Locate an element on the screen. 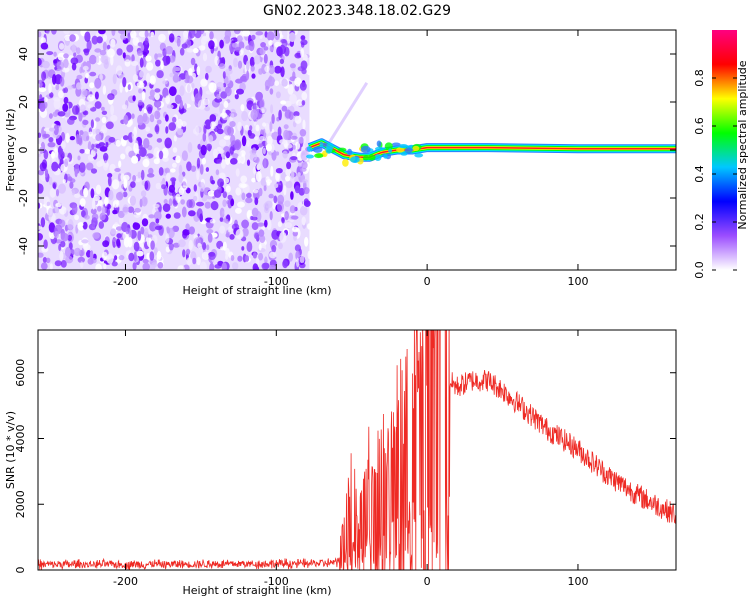 This screenshot has height=604, width=750. x-tick-label: -200 is located at coordinates (125, 281).